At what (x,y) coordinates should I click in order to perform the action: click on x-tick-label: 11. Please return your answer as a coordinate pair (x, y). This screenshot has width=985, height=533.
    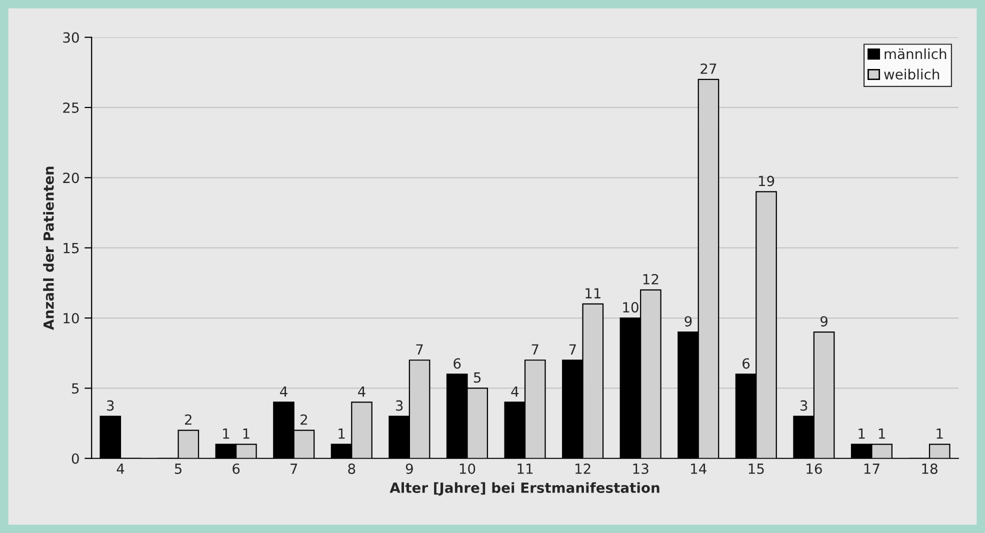
    Looking at the image, I should click on (525, 469).